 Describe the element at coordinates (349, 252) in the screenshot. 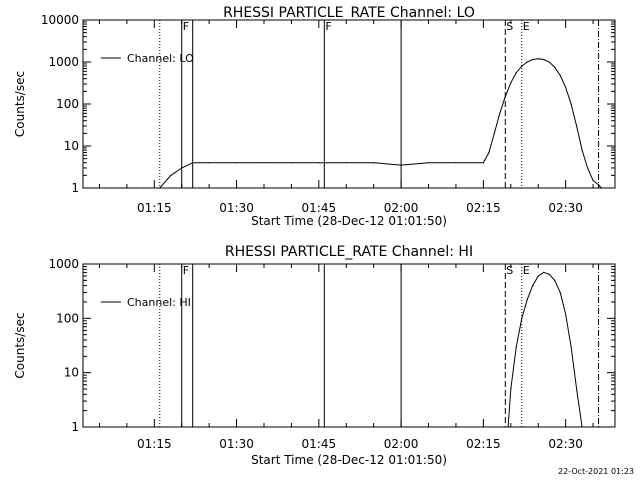

I see `chart-title: RHESSI PARTICLE_RATE Channel: HI` at that location.